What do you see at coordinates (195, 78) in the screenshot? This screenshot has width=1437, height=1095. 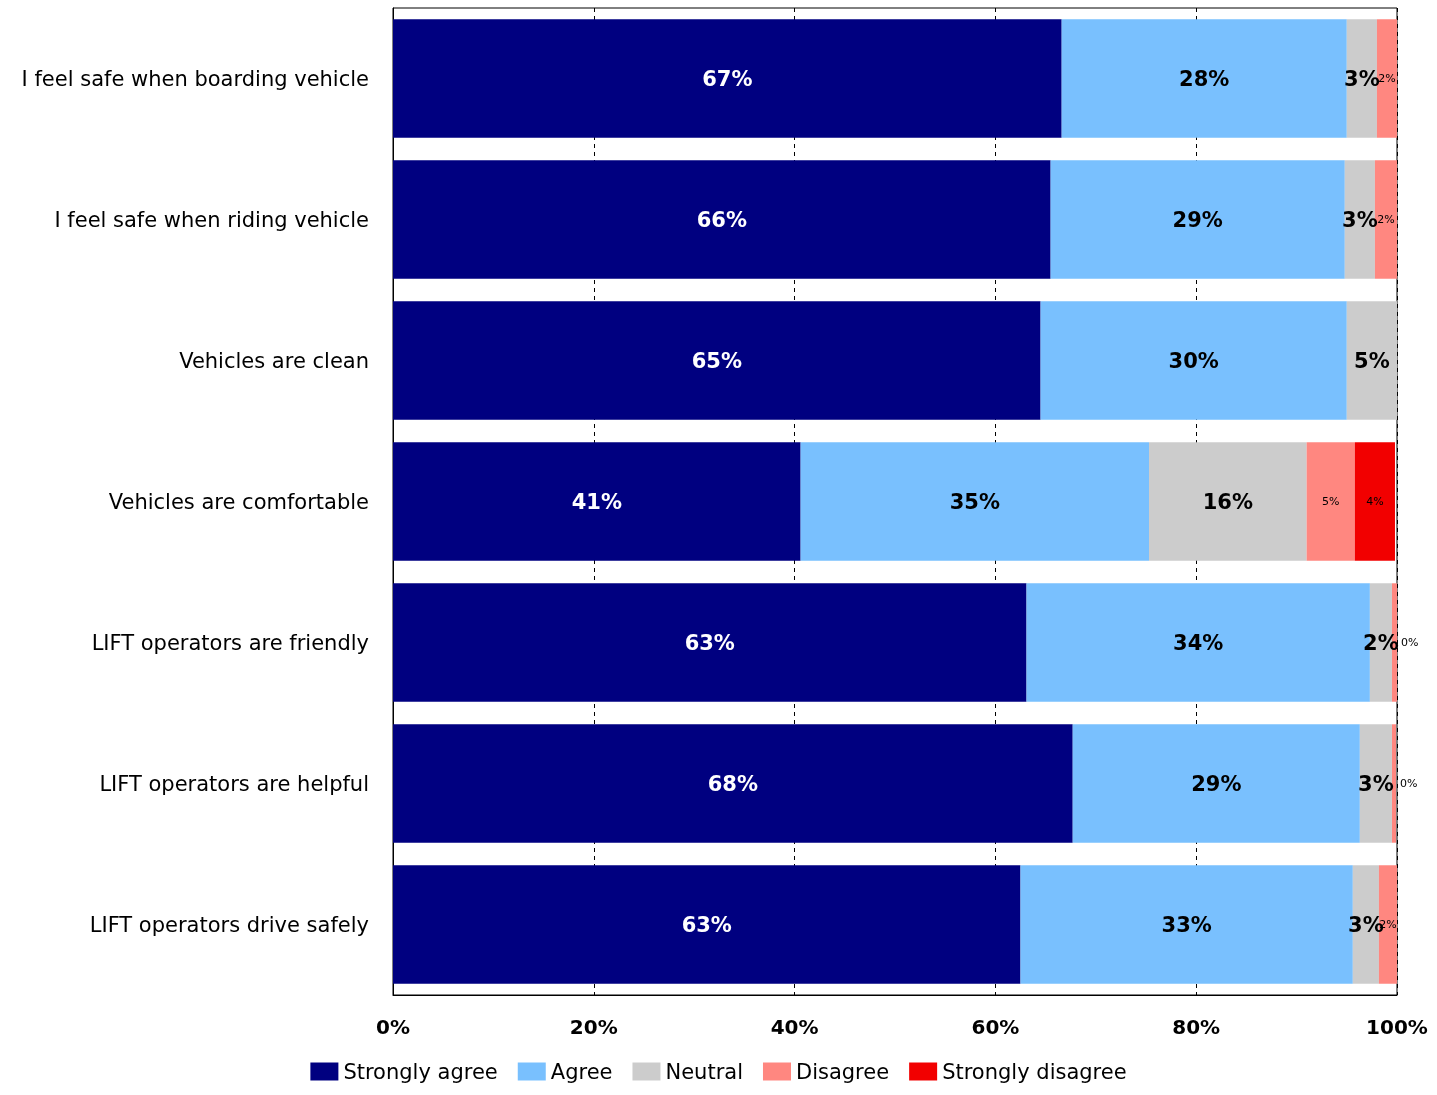 I see `y-tick-label: I feel safe when boarding vehicle` at bounding box center [195, 78].